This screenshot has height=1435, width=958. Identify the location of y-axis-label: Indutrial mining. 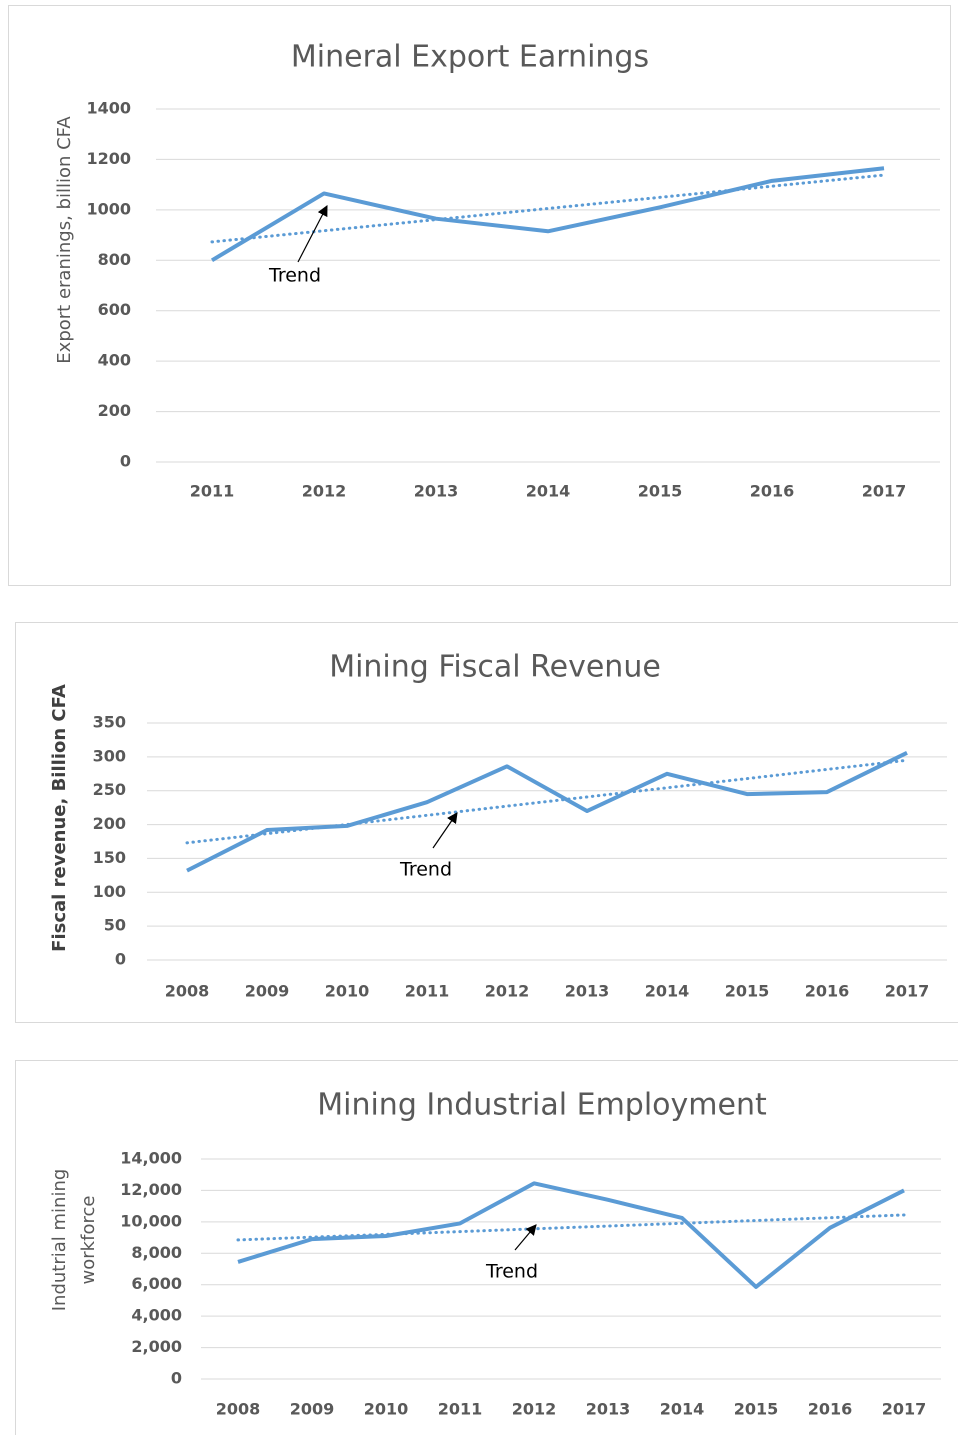
(59, 1240).